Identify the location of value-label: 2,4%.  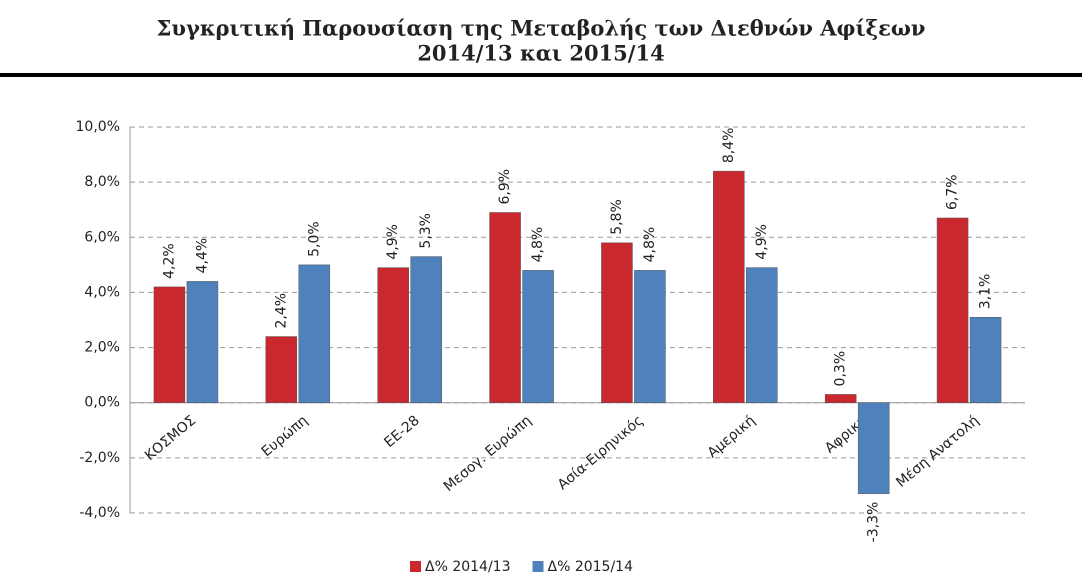
(281, 311).